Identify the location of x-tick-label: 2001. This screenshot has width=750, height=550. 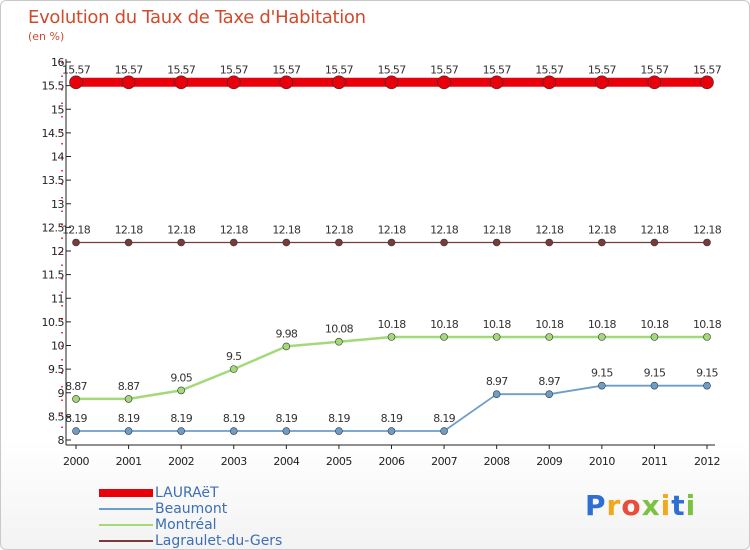
(129, 461).